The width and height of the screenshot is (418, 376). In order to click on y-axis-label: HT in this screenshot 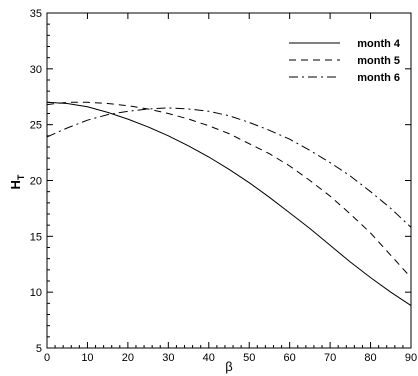, I will do `click(17, 181)`.